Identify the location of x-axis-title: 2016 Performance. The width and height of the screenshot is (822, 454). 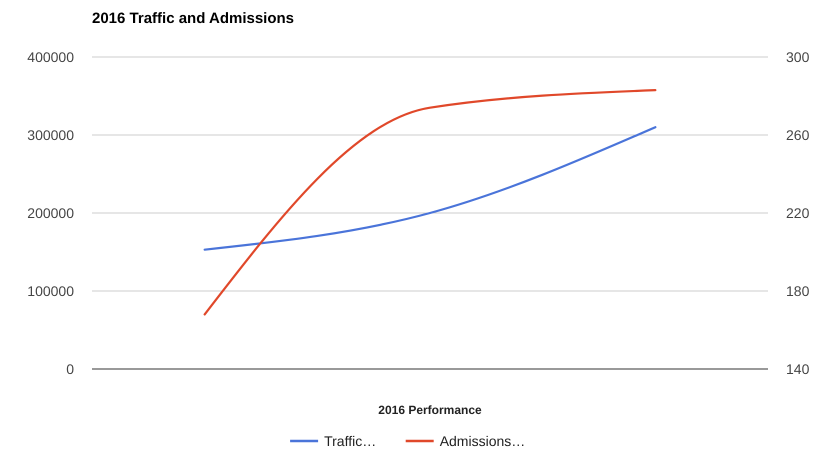
(430, 410).